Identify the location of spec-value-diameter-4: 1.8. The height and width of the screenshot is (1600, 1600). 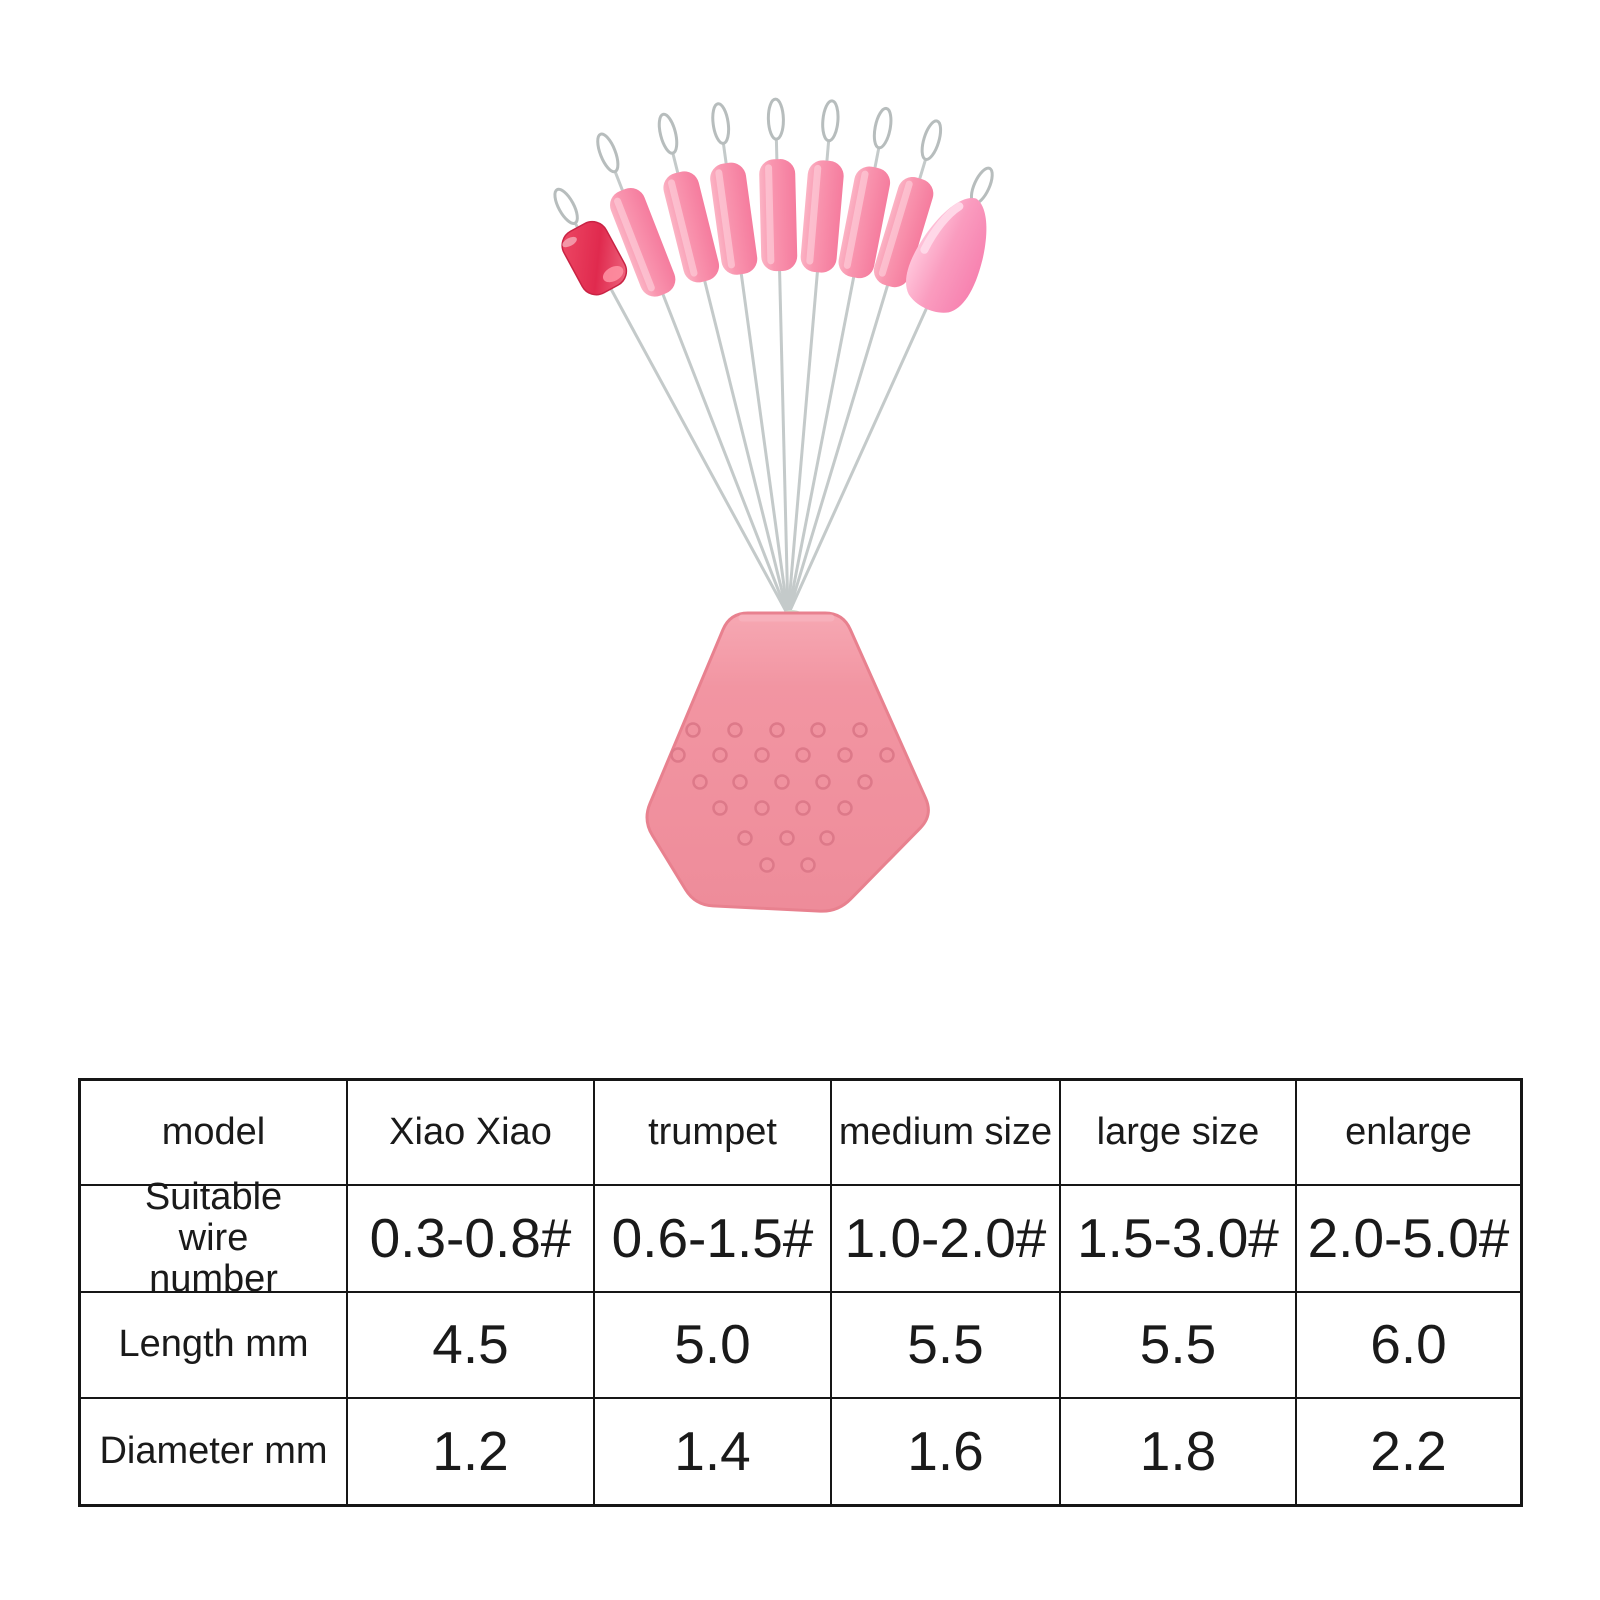
(1179, 1451).